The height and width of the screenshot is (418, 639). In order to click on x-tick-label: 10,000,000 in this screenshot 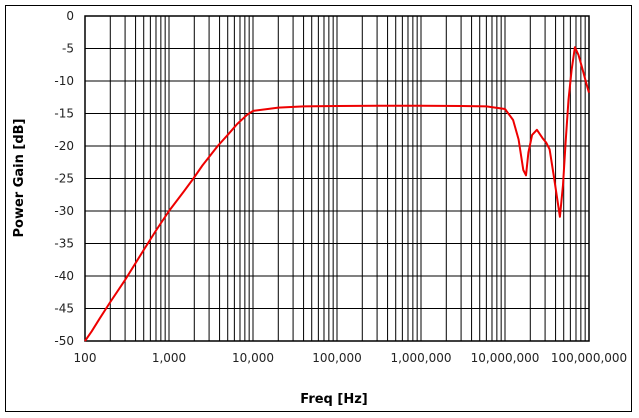, I will do `click(505, 358)`.